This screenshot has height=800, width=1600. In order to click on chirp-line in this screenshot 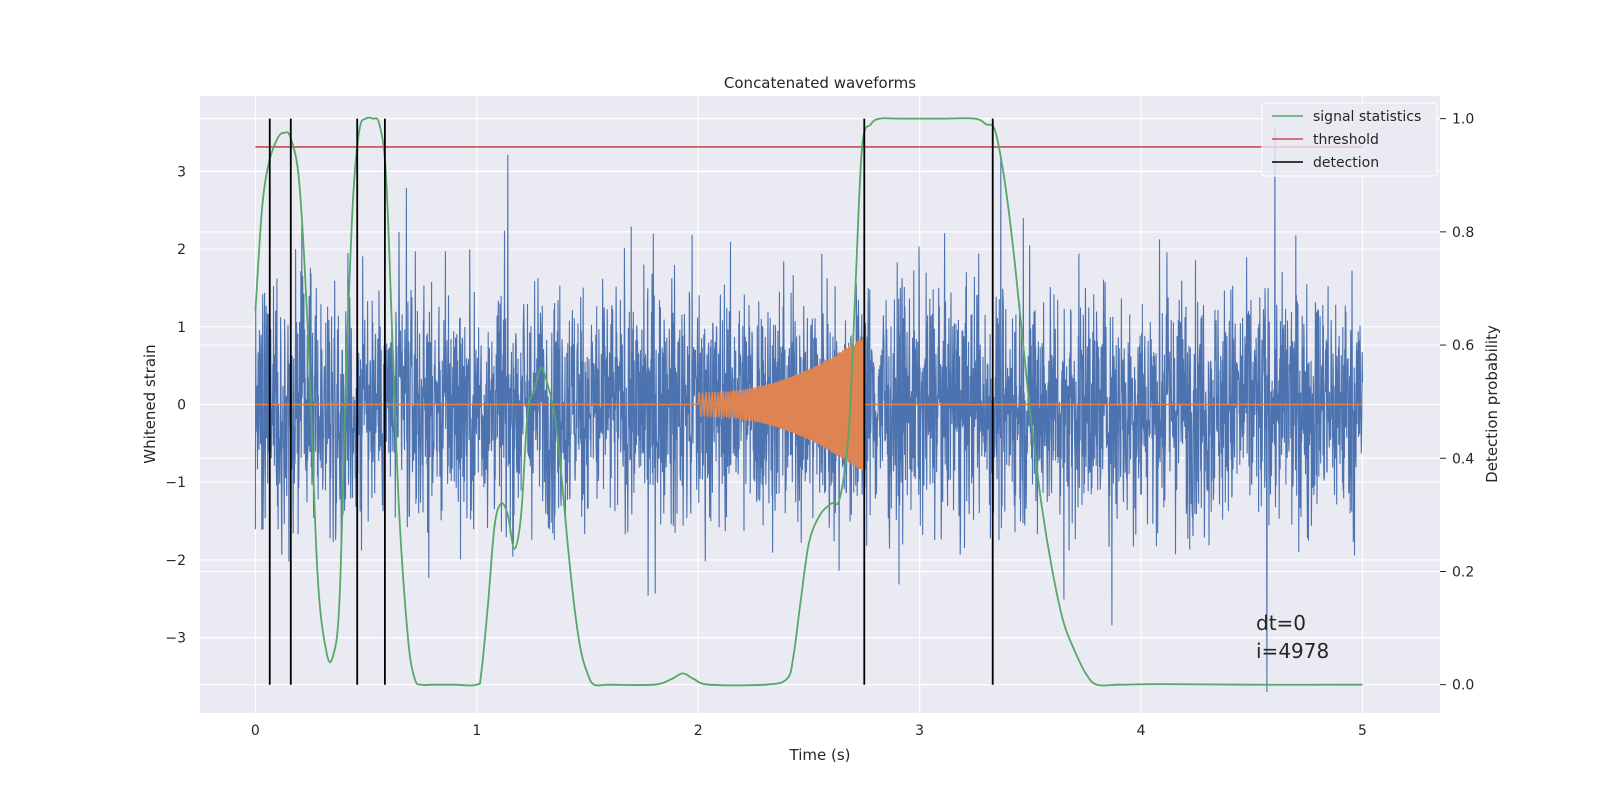, I will do `click(809, 404)`.